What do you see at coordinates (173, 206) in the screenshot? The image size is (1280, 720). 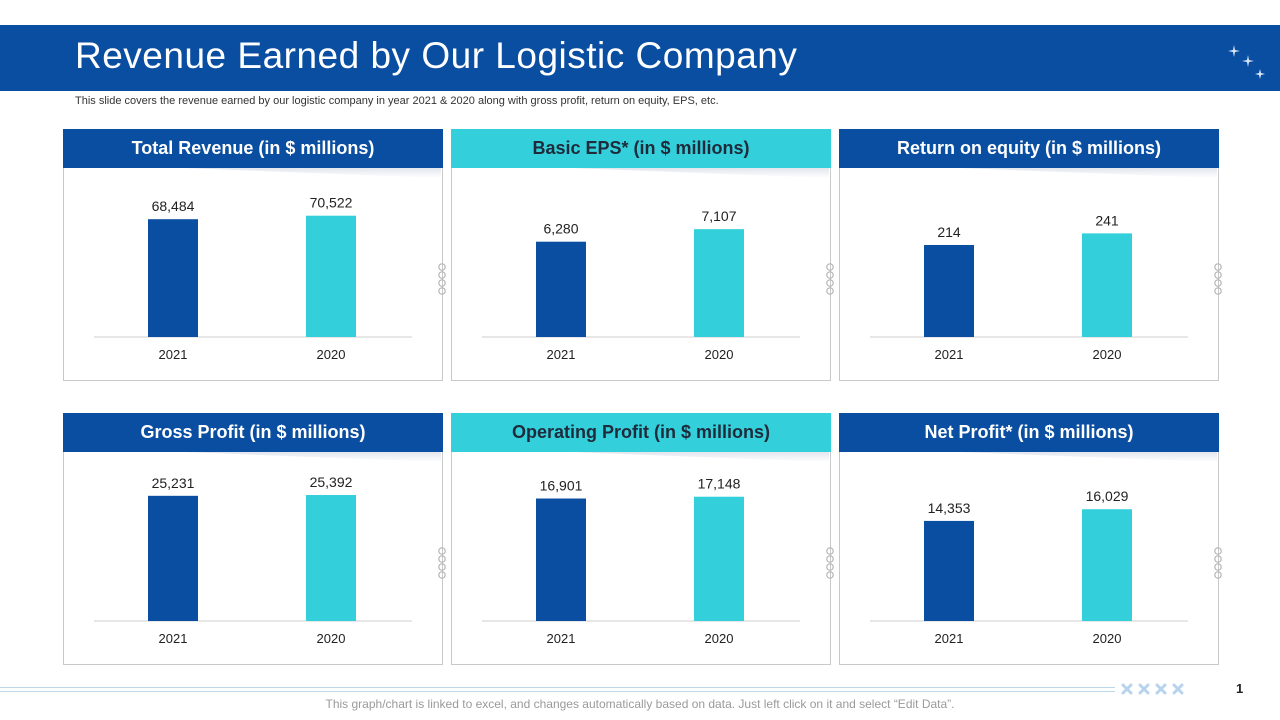 I see `data-label: 68,484` at bounding box center [173, 206].